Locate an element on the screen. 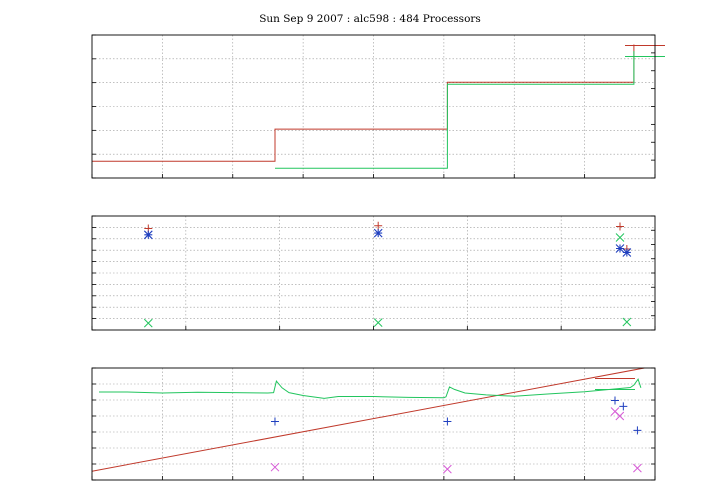 The height and width of the screenshot is (504, 720). series-line-meantime-timestep is located at coordinates (370, 388).